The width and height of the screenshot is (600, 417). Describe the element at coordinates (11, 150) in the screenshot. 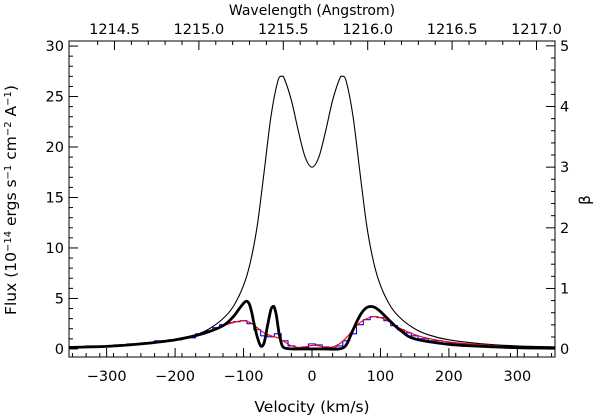

I see `y-axis-title-cm: cm` at that location.